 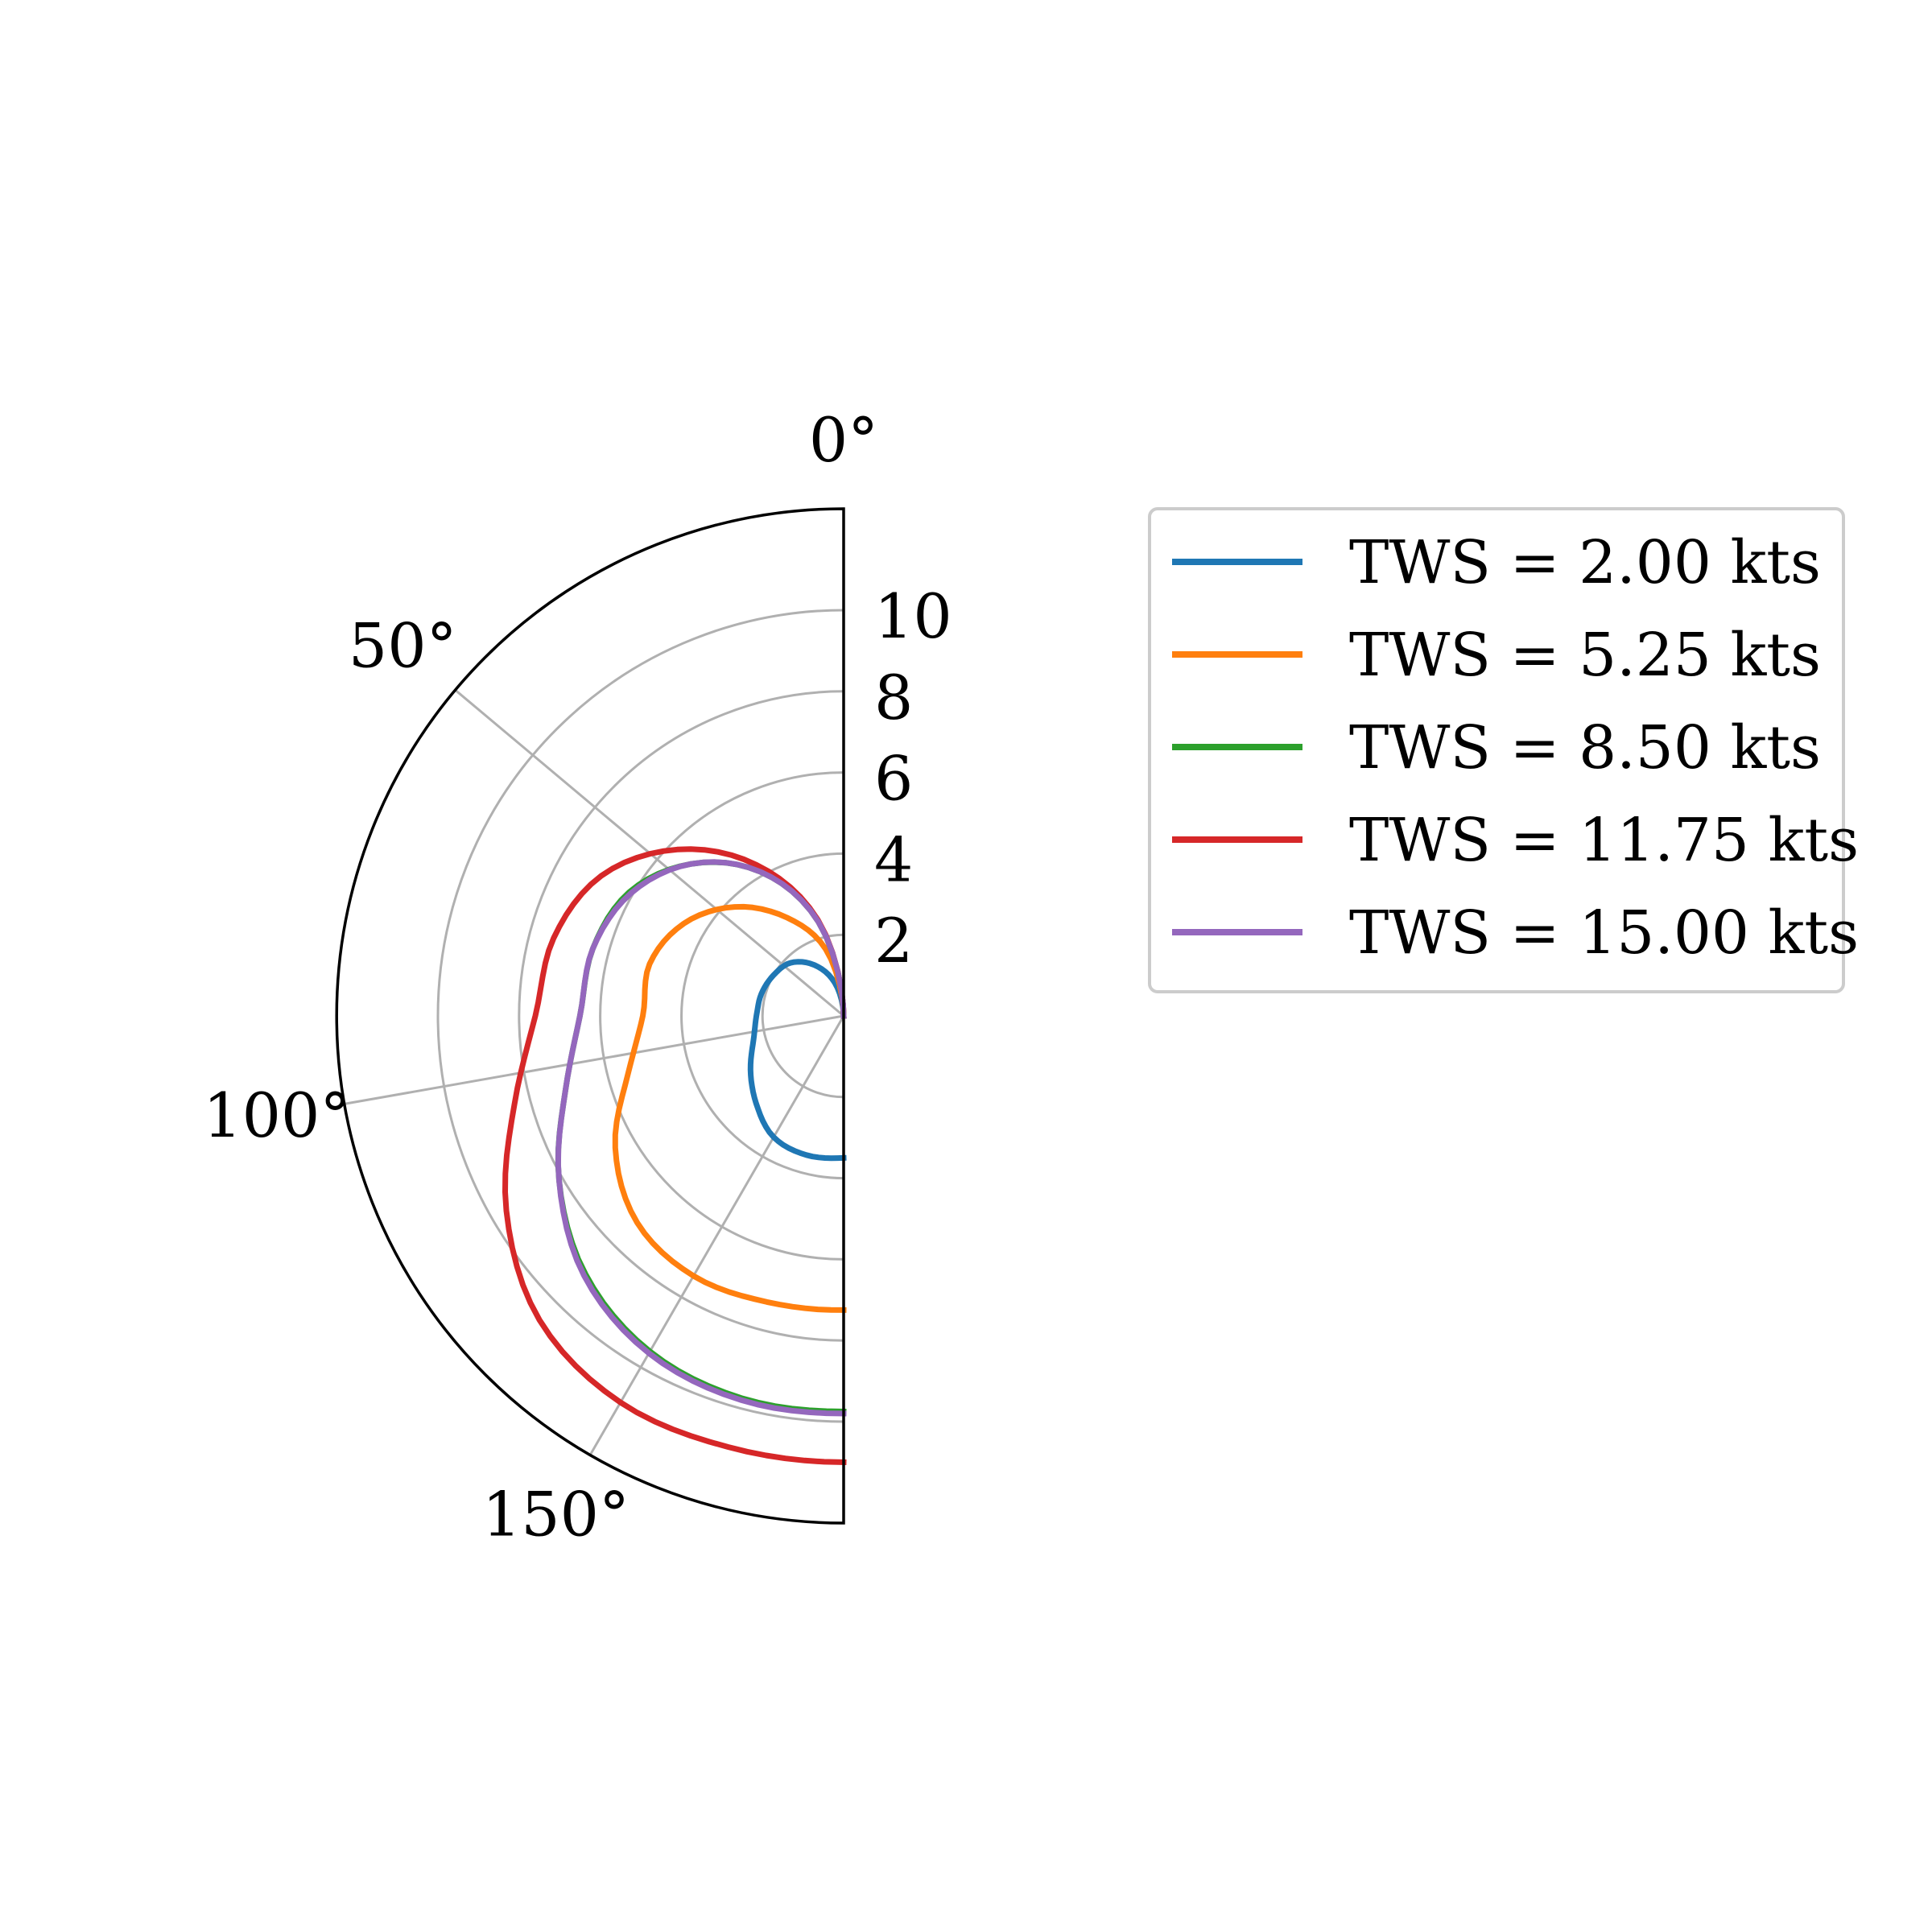 What do you see at coordinates (276, 1115) in the screenshot?
I see `theta-tick-label-100: 100°` at bounding box center [276, 1115].